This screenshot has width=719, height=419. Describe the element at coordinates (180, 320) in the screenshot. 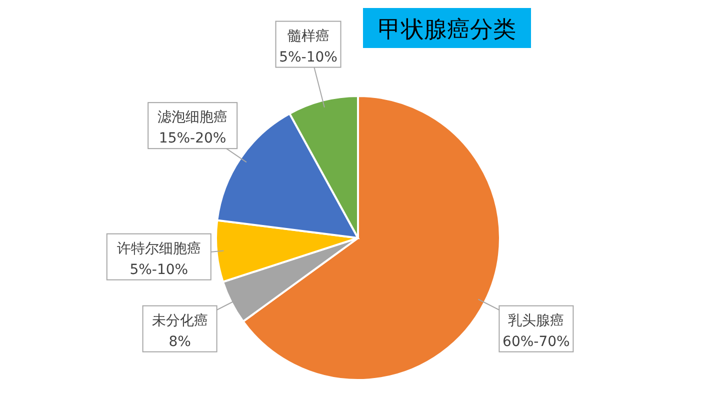

I see `slice-label: 未分化癌` at that location.